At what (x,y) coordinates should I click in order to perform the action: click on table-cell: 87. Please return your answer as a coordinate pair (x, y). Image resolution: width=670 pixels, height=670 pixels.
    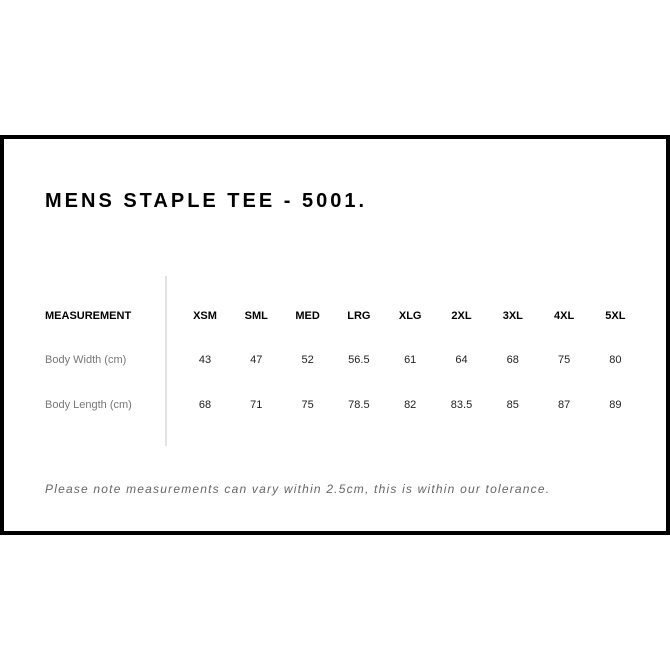
    Looking at the image, I should click on (564, 405).